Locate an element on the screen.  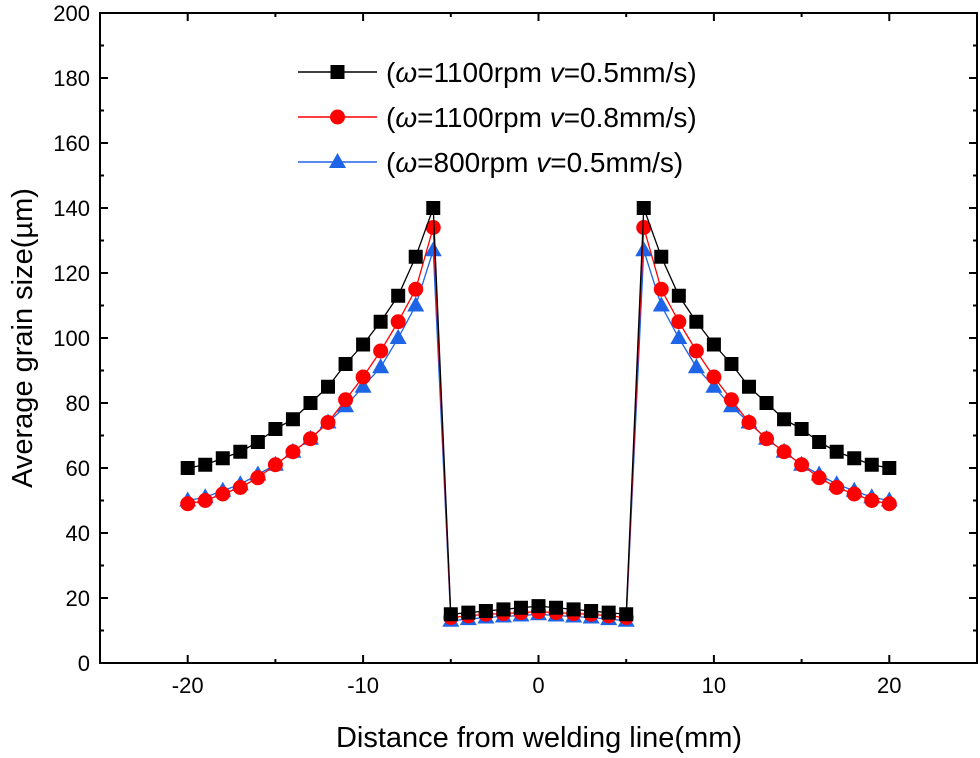
legend-entry-1: (ω=1100rpm v=0.5mm/s) is located at coordinates (497, 72).